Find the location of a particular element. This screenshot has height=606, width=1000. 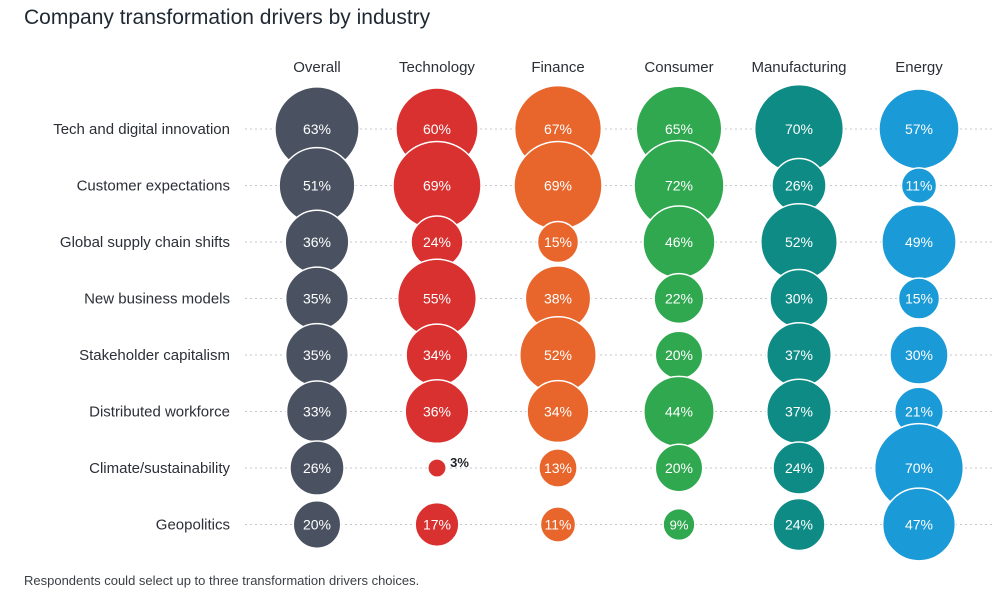

bubble-value-label: 47% is located at coordinates (919, 525).